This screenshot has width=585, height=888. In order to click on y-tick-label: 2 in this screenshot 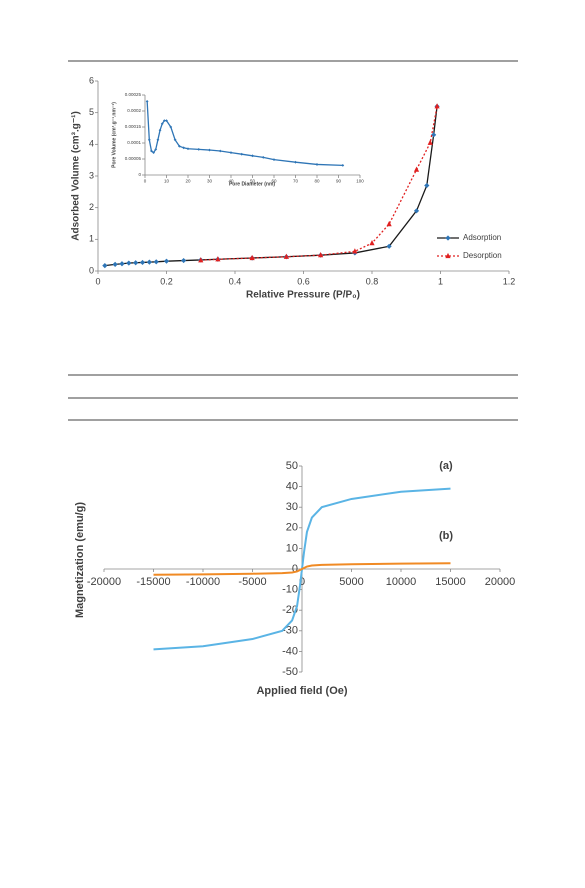, I will do `click(91, 207)`.